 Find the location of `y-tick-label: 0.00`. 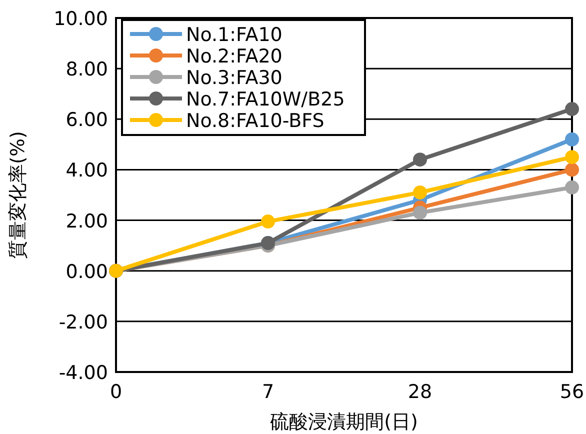

y-tick-label: 0.00 is located at coordinates (87, 271).